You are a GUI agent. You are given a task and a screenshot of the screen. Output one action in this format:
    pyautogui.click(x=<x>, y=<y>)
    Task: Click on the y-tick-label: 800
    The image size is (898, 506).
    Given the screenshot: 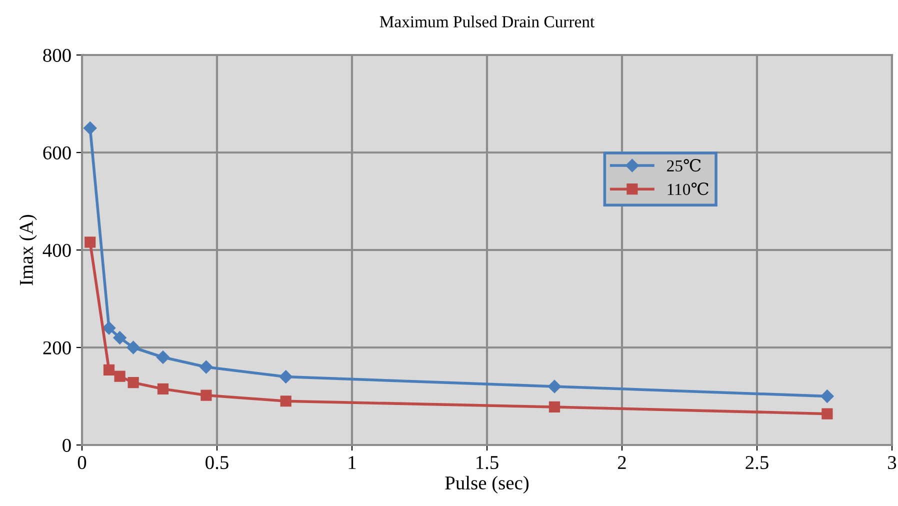 What is the action you would take?
    pyautogui.click(x=57, y=55)
    